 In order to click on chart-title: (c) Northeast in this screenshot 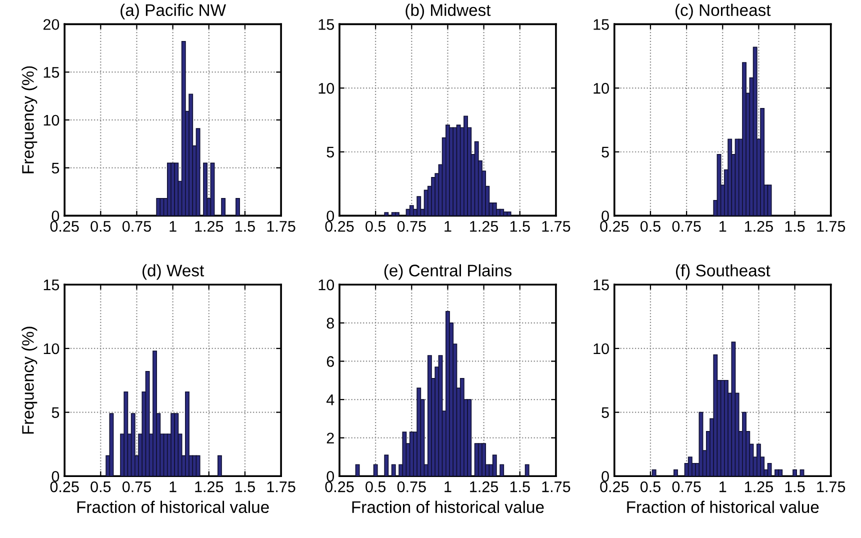, I will do `click(723, 12)`.